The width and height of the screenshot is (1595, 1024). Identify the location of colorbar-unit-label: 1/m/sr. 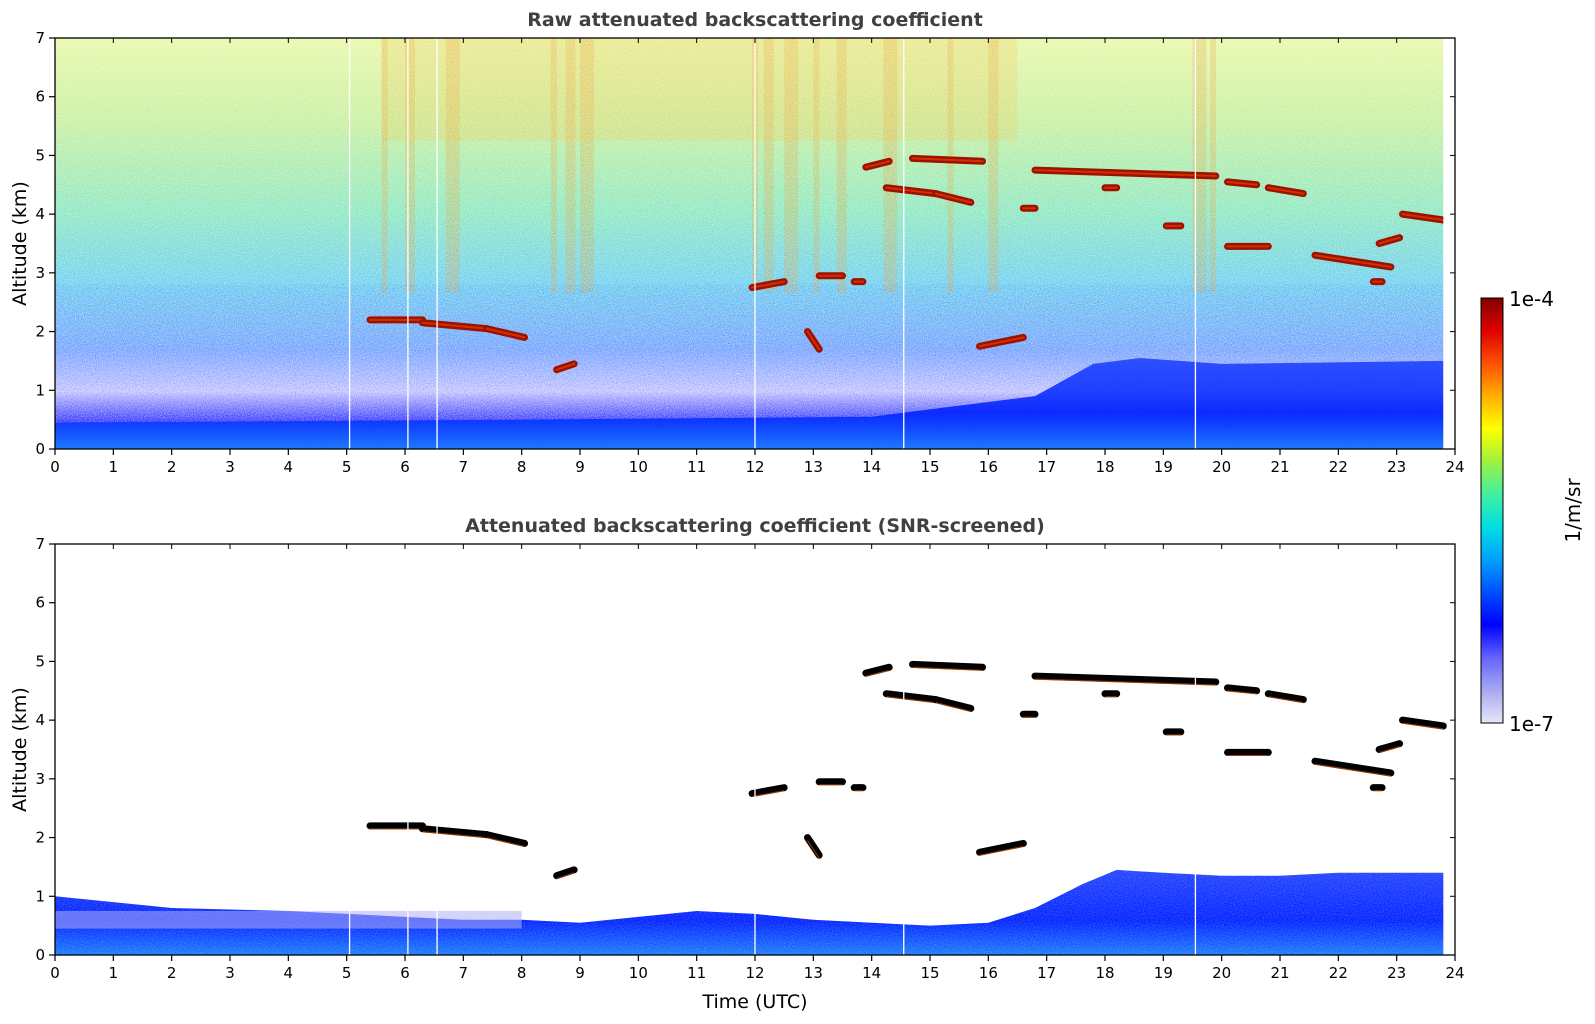
(1573, 510).